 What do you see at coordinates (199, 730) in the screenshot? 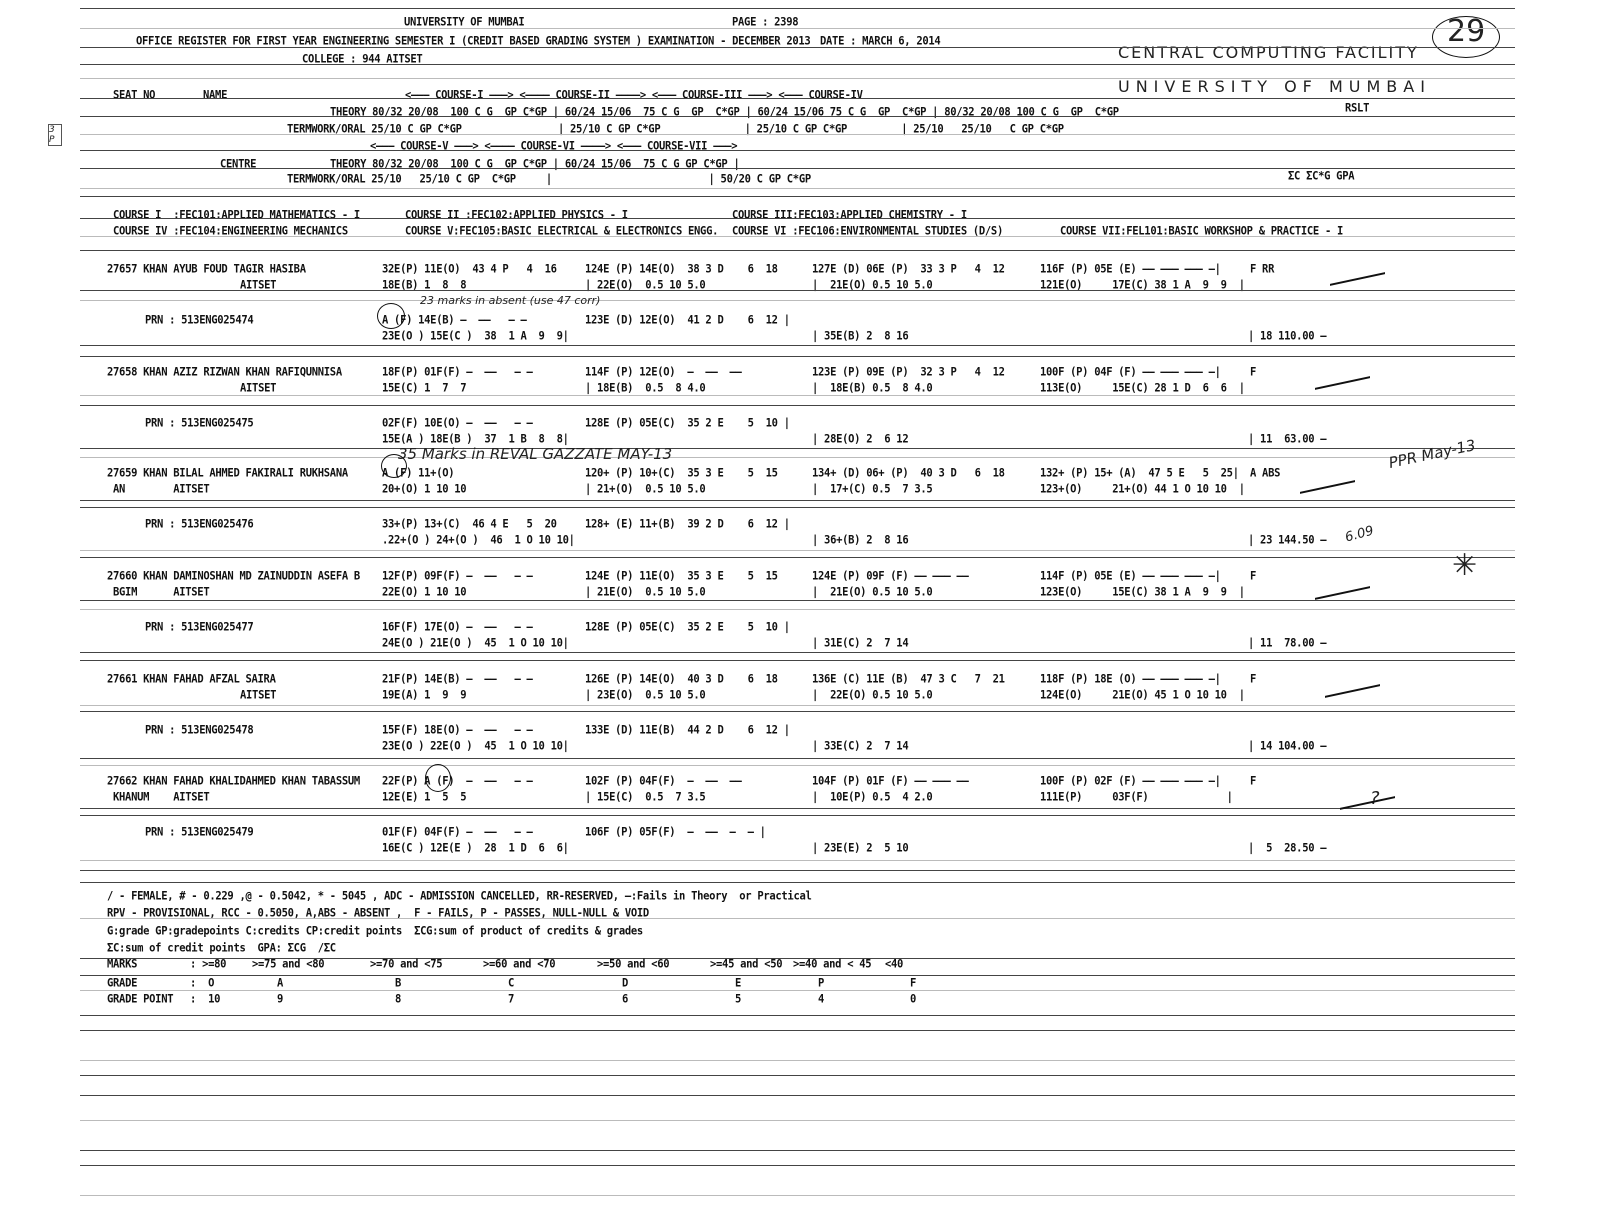
I see `record-name: PRN : 513ENG025478` at bounding box center [199, 730].